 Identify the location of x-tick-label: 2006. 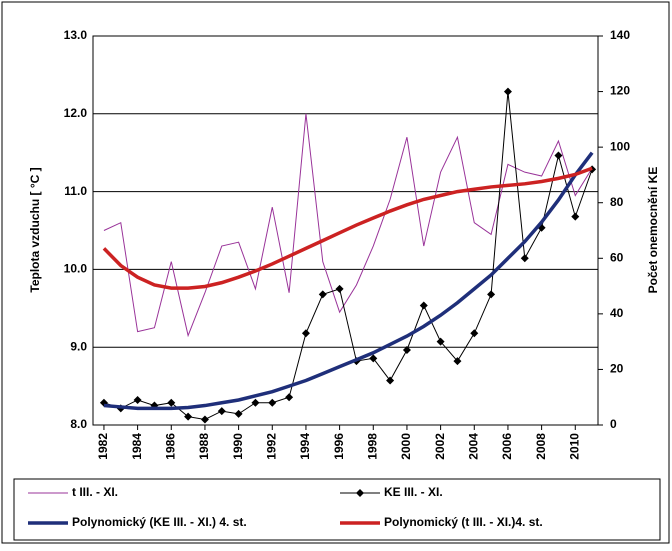
(507, 446).